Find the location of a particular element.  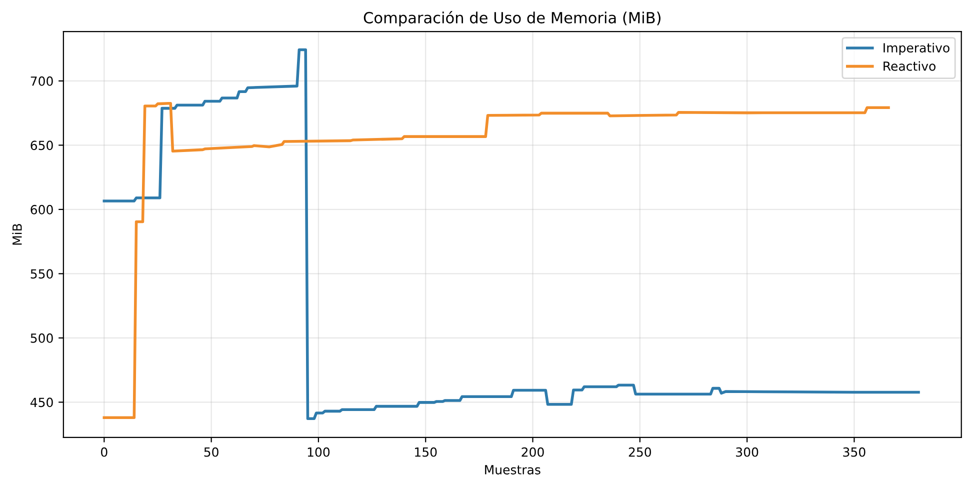

legend-label: Imperativo is located at coordinates (917, 48).